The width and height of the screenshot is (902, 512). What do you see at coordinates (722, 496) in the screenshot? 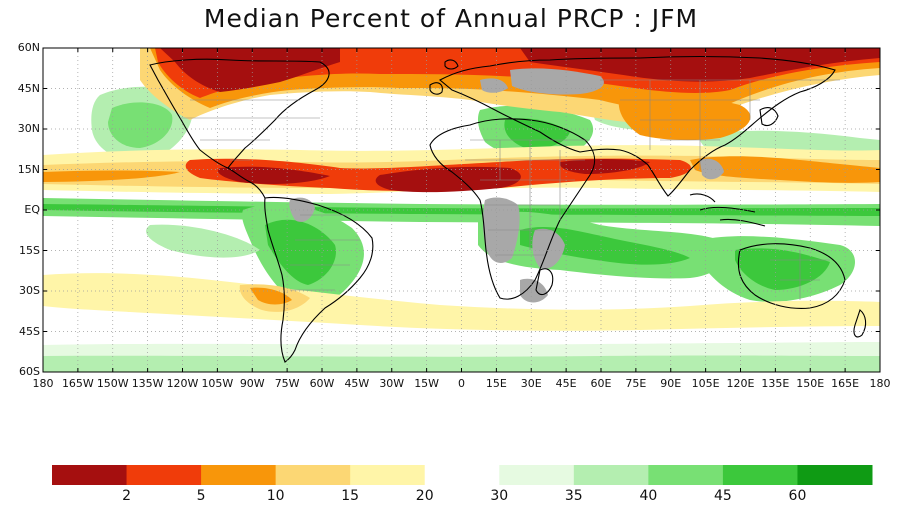
I see `colorbar-label: 45` at bounding box center [722, 496].